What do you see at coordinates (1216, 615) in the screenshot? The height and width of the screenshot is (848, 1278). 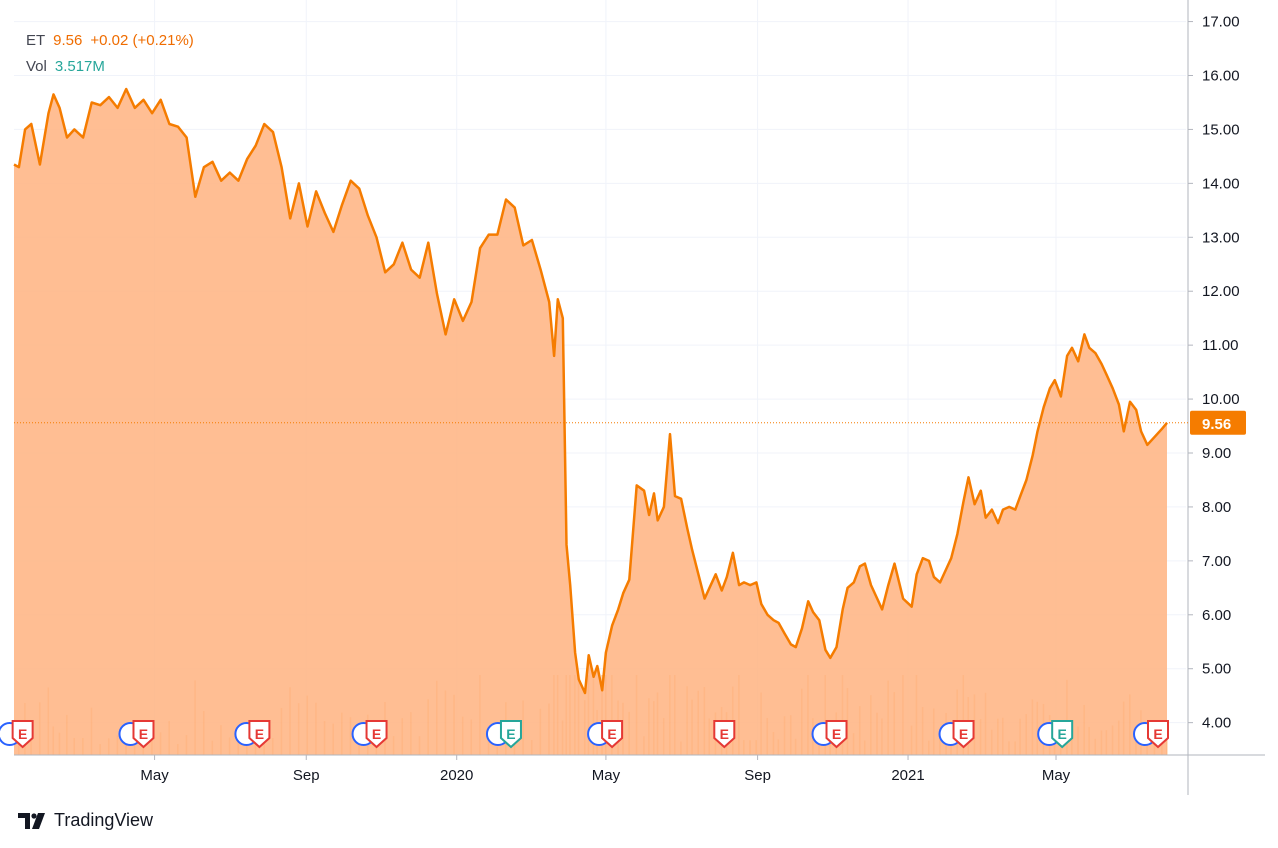 I see `y-tick-label: 6.00` at bounding box center [1216, 615].